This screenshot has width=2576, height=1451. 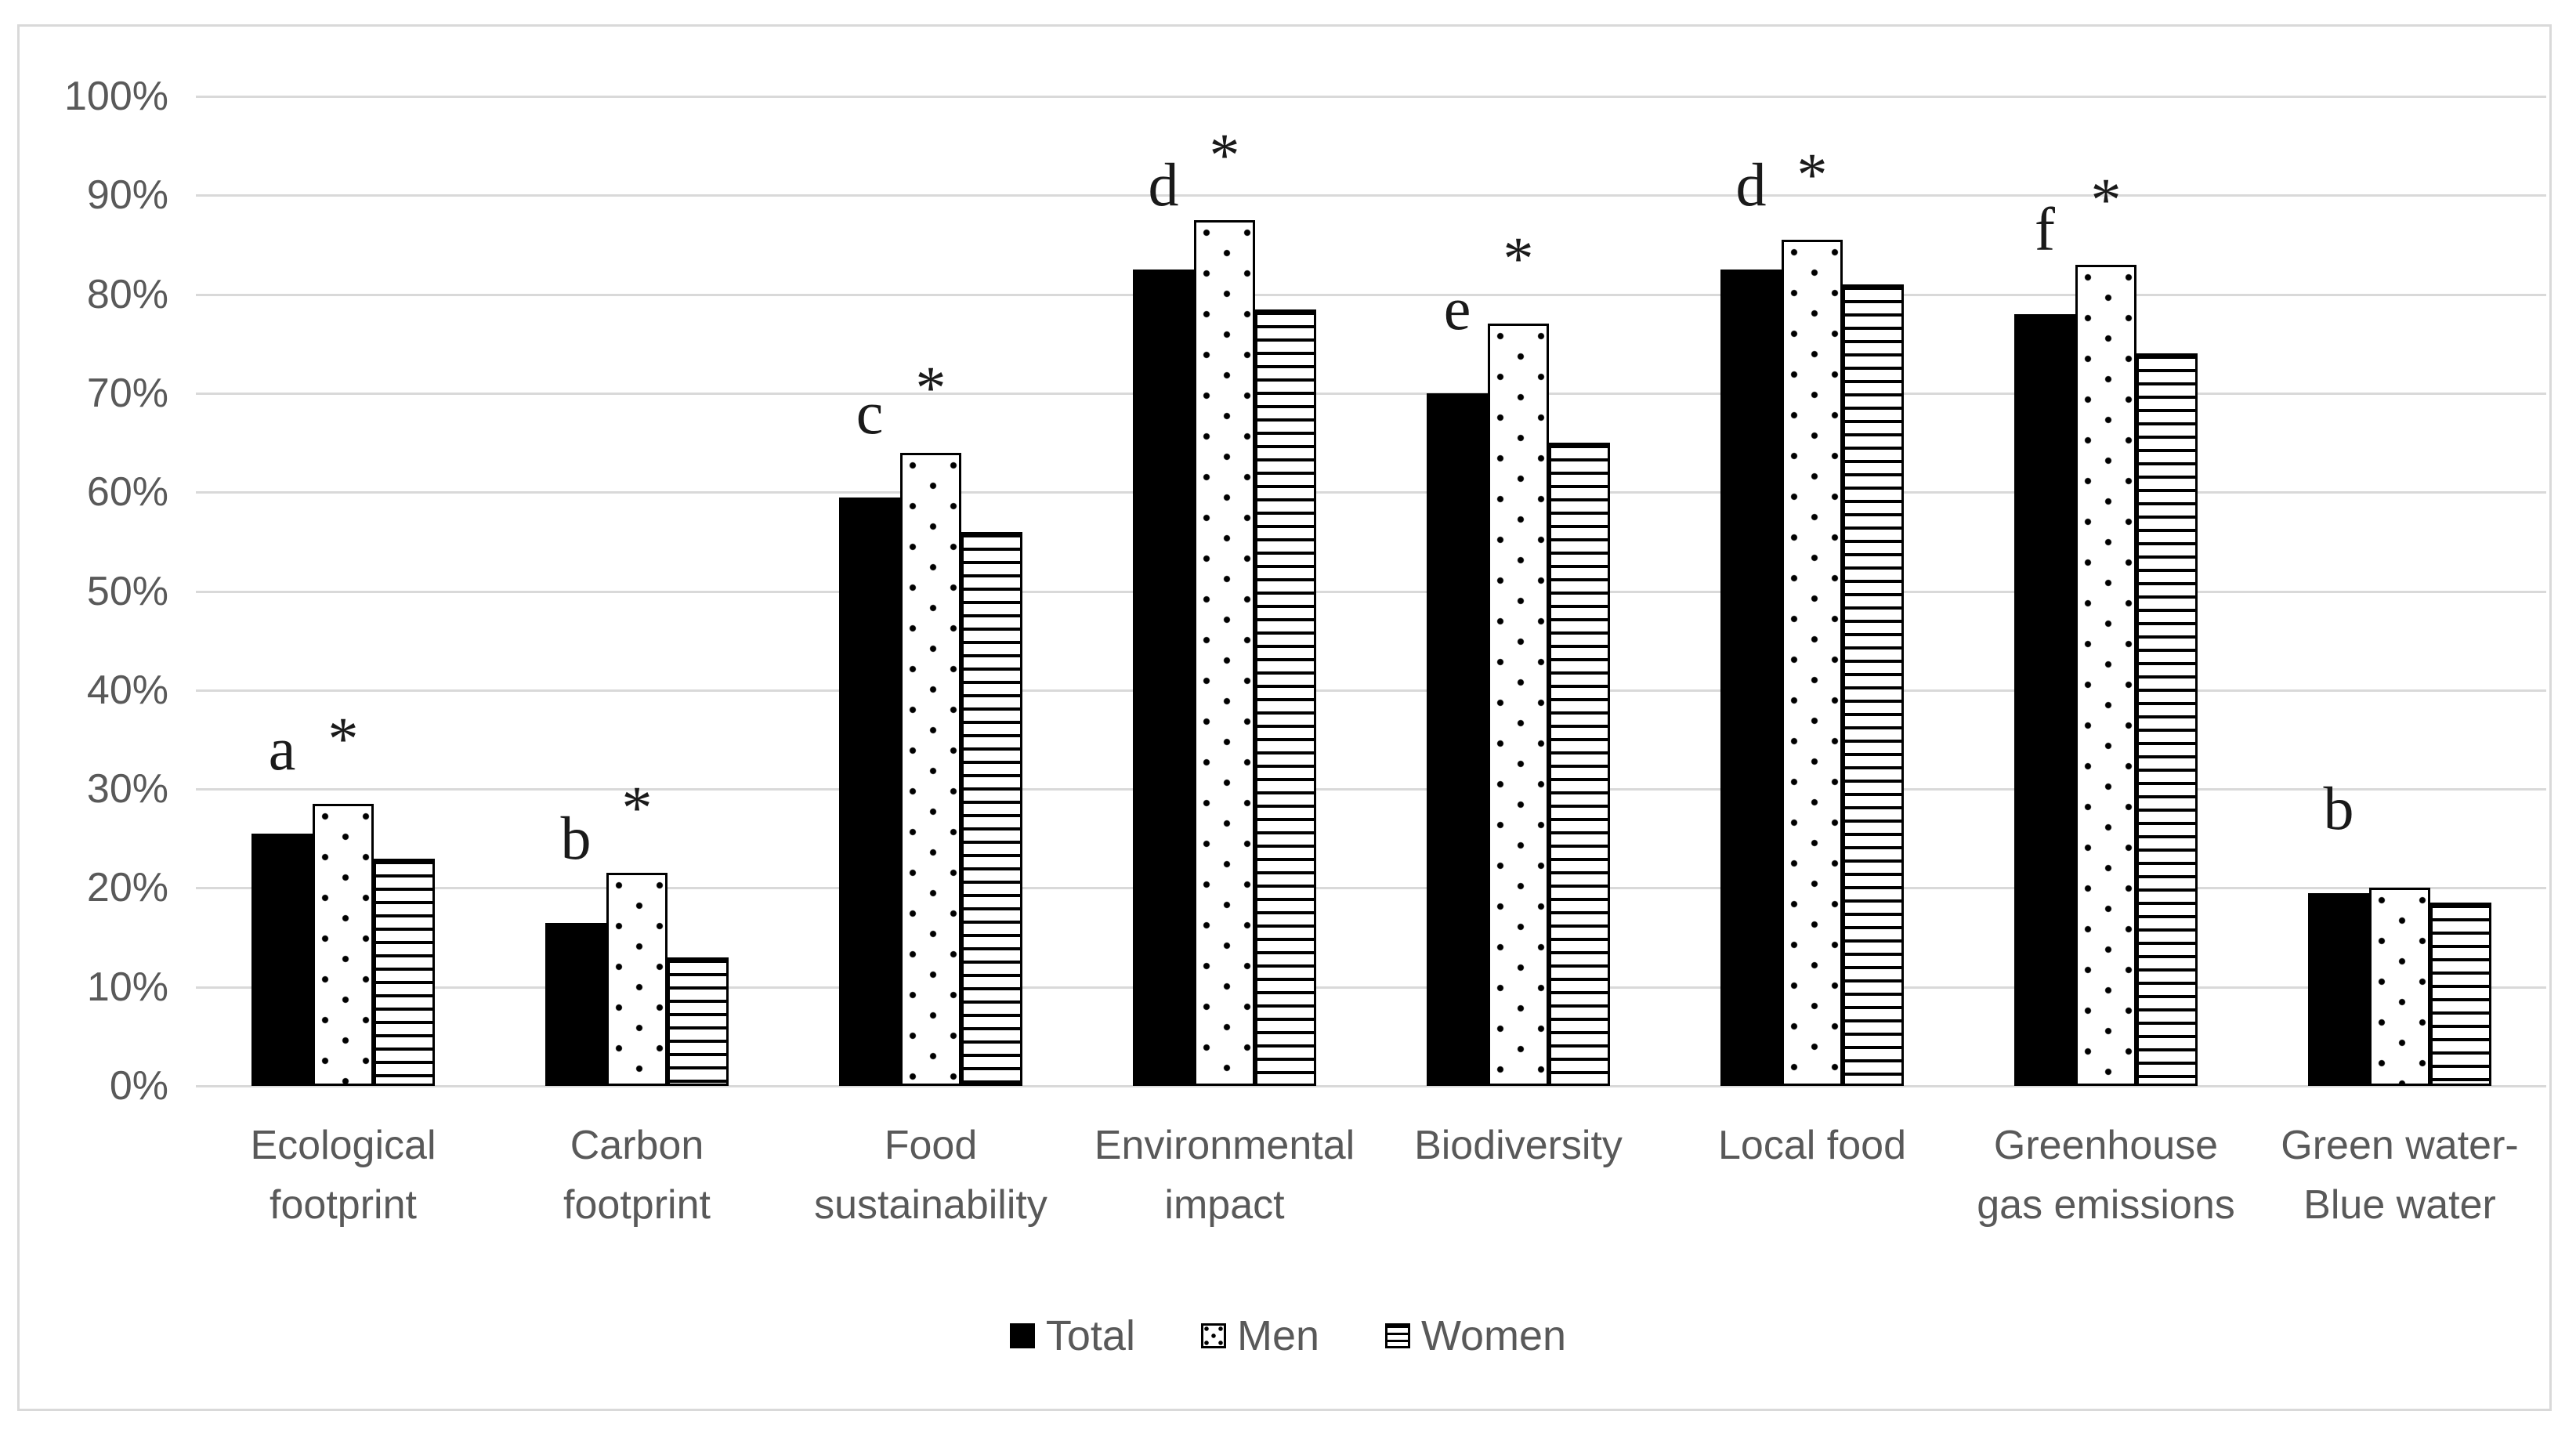 I want to click on category-label-1: Carbon footprint, so click(x=637, y=1176).